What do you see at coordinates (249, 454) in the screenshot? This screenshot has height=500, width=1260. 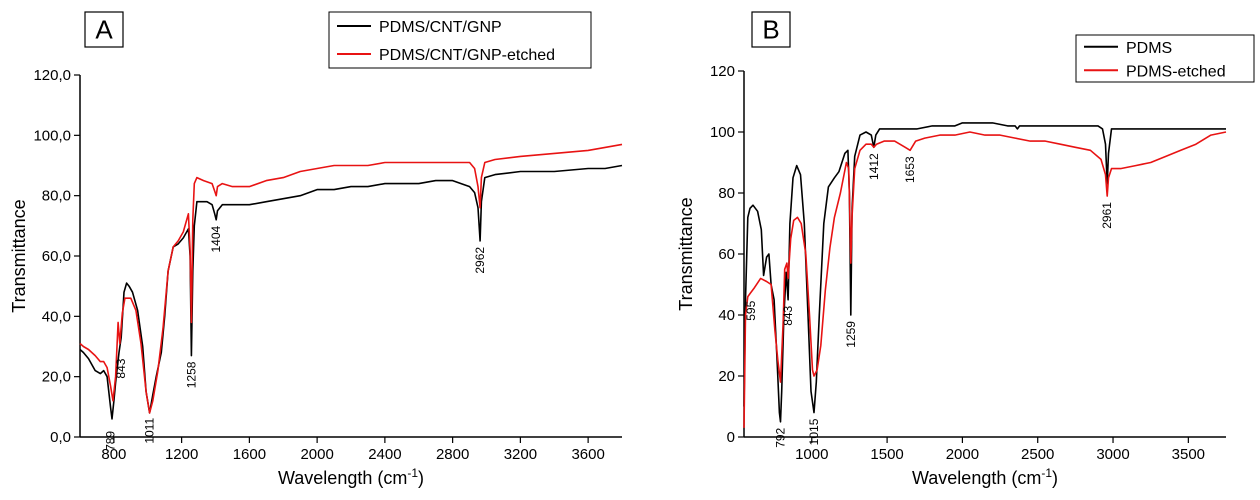 I see `x-tick-label: 1600` at bounding box center [249, 454].